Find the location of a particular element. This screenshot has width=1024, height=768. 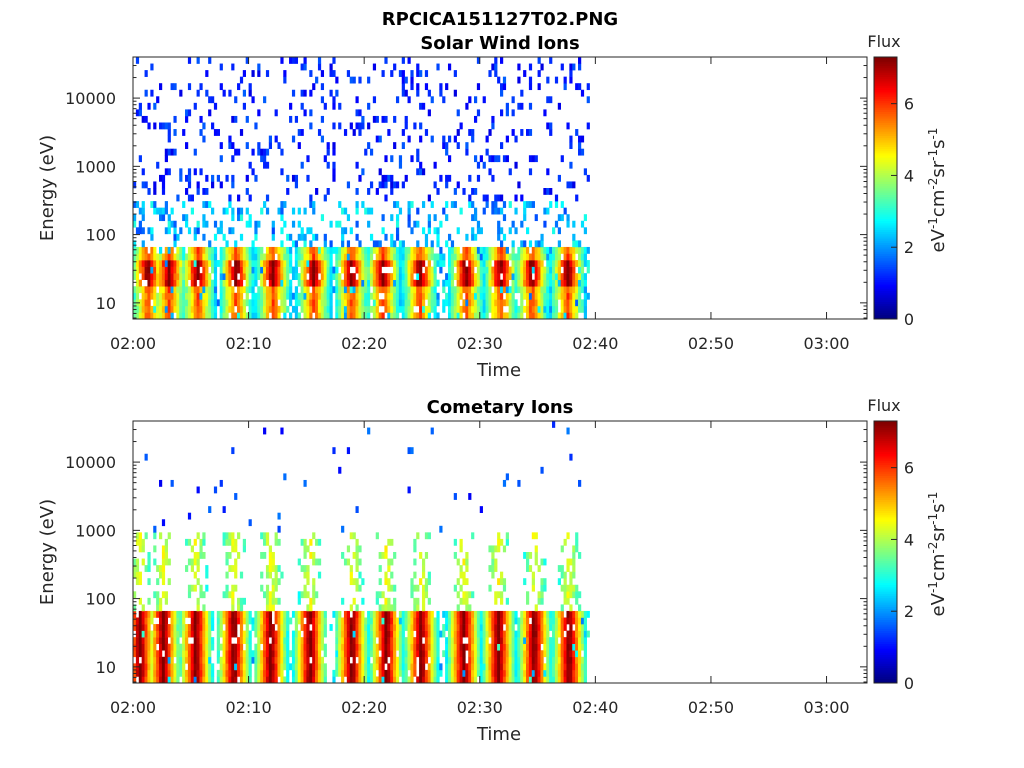

x-tick-label: 02:10 is located at coordinates (249, 707).